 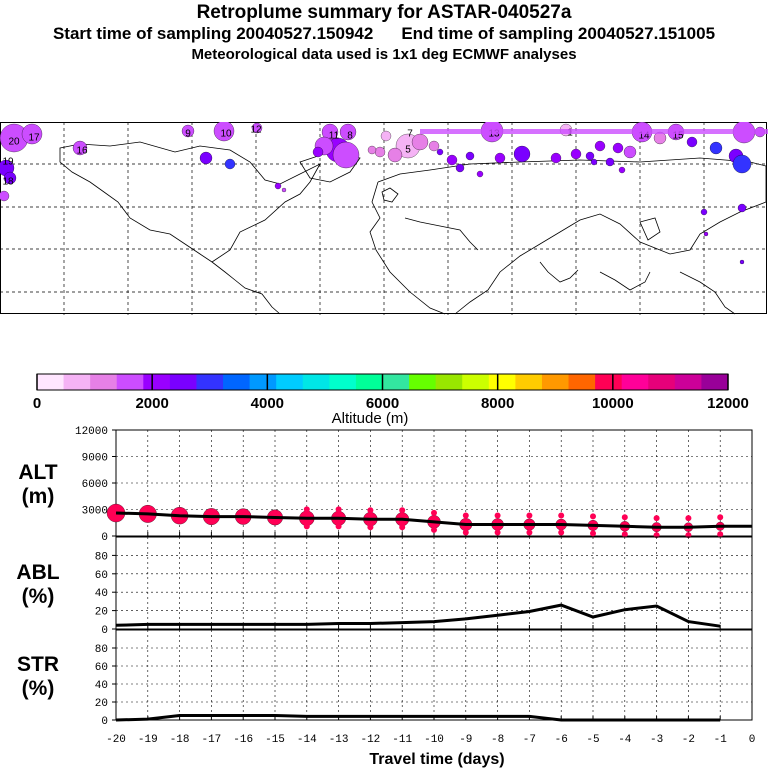 I want to click on panel-unit-2: (%), so click(x=38, y=688).